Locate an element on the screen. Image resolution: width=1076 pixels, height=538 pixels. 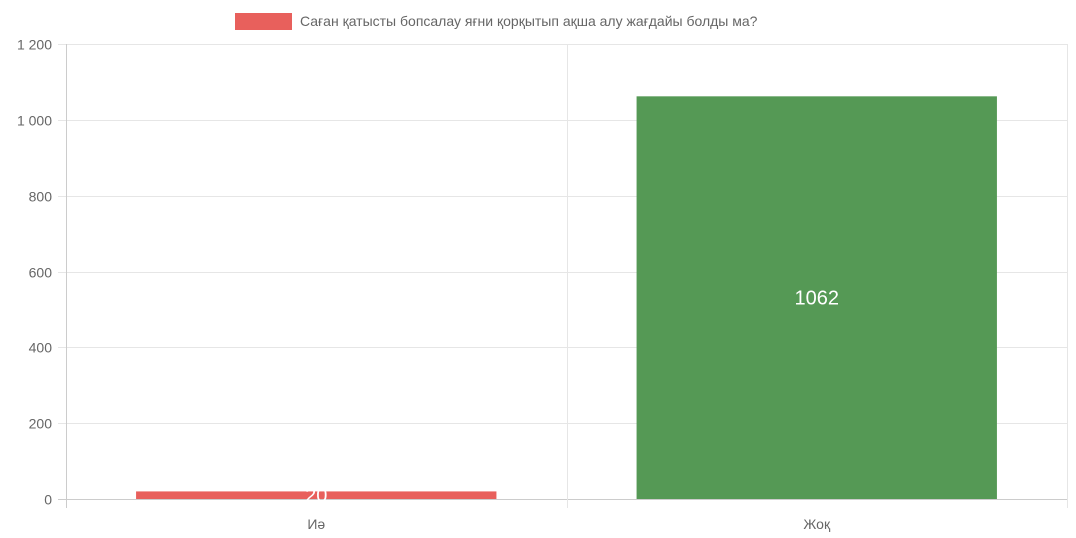
y-tick-label: 0 is located at coordinates (48, 500).